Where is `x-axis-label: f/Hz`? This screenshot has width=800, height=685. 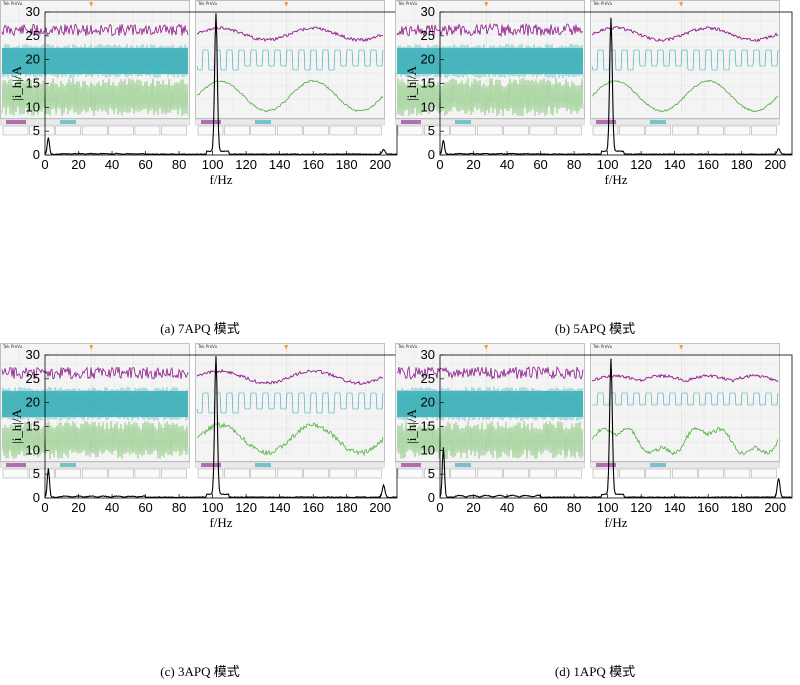 x-axis-label: f/Hz is located at coordinates (615, 522).